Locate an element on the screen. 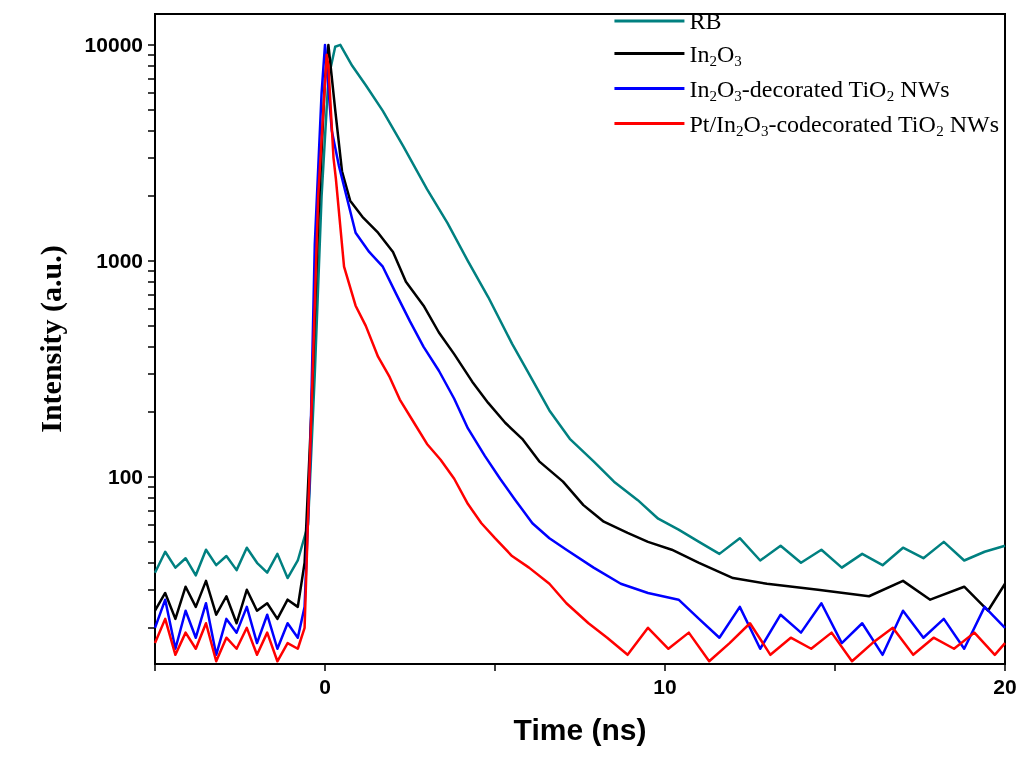 This screenshot has height=764, width=1024. x-axis-title: Time (ns) is located at coordinates (580, 729).